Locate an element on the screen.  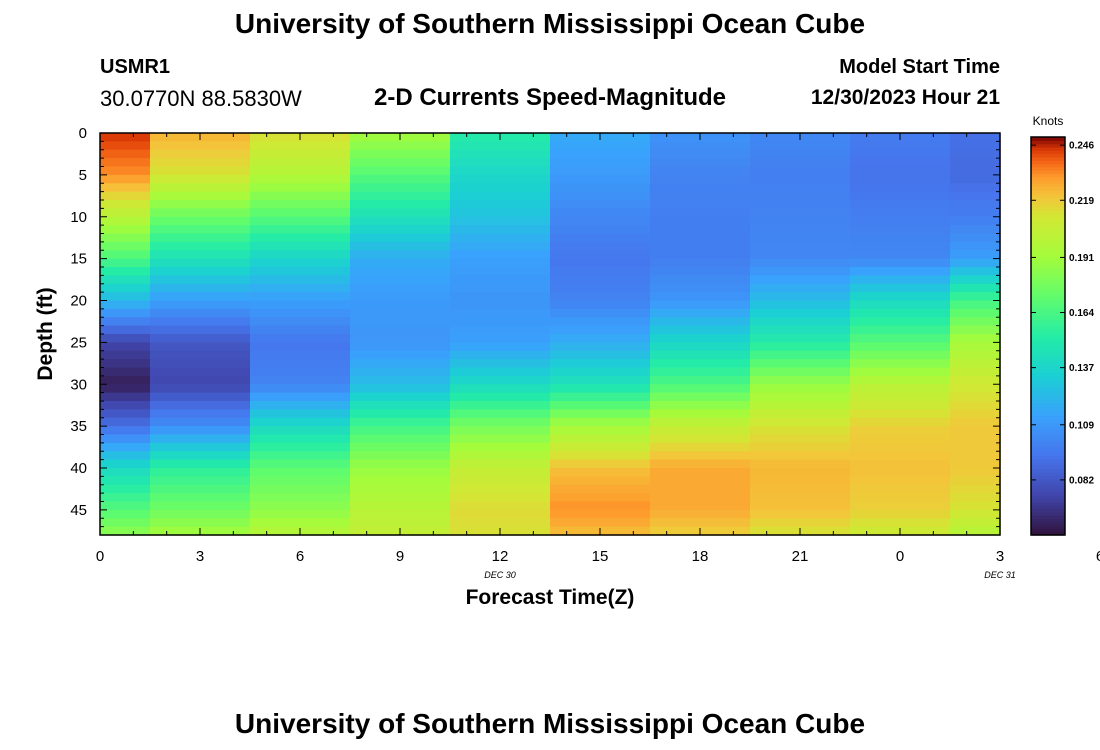
y-axis-tick-labels: 0 5 10 15 20 25 30 35 40 45 is located at coordinates (78, 322).